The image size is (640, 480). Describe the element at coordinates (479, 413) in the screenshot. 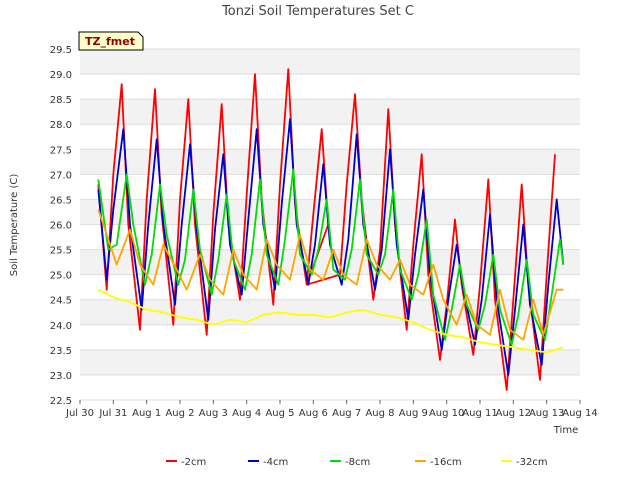

I see `x-tick-label: Aug 11` at that location.